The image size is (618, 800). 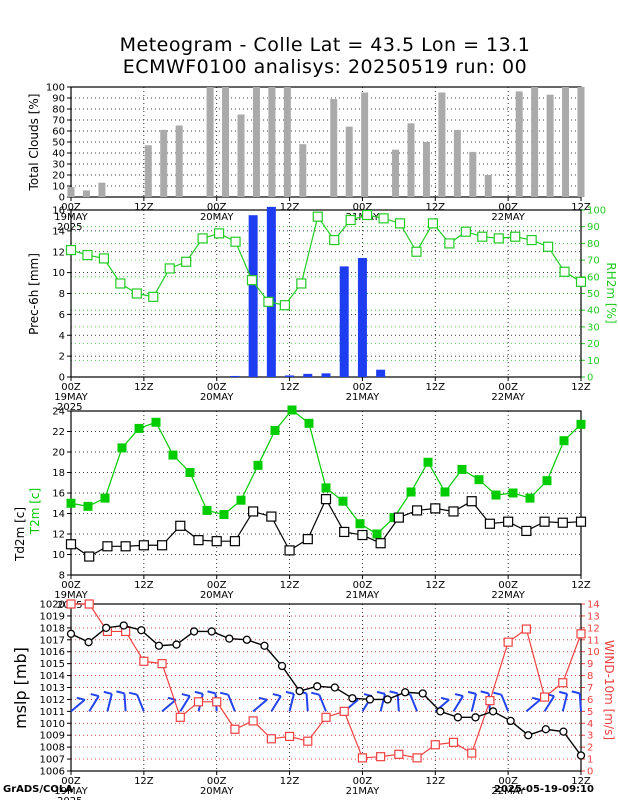 What do you see at coordinates (593, 605) in the screenshot?
I see `y-tick-label-right: 14` at bounding box center [593, 605].